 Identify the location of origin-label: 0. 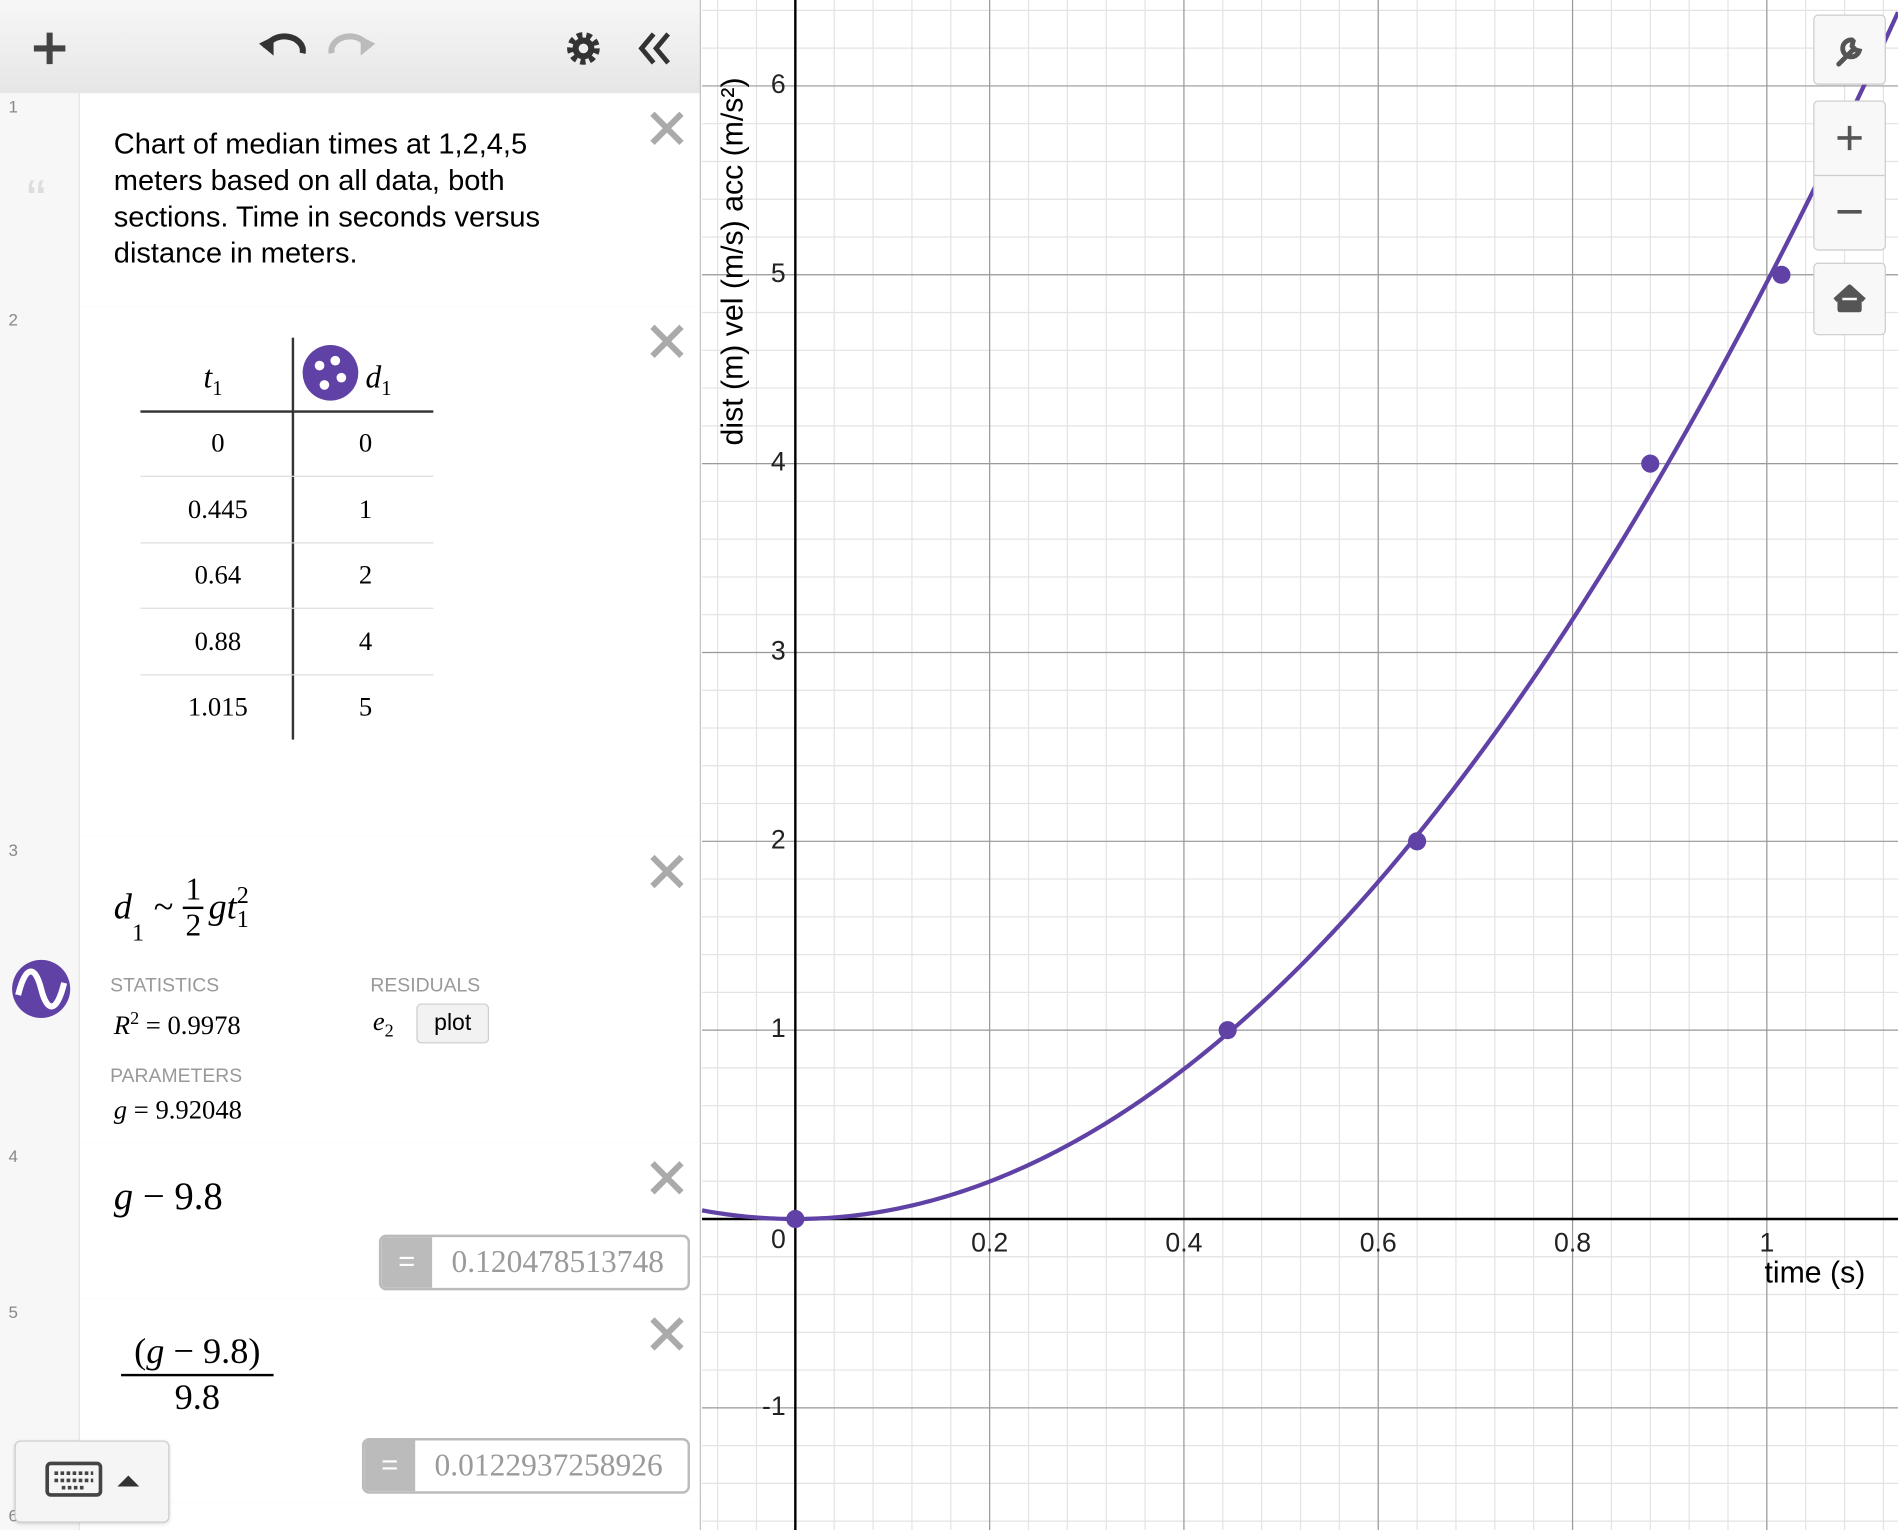
(778, 1239).